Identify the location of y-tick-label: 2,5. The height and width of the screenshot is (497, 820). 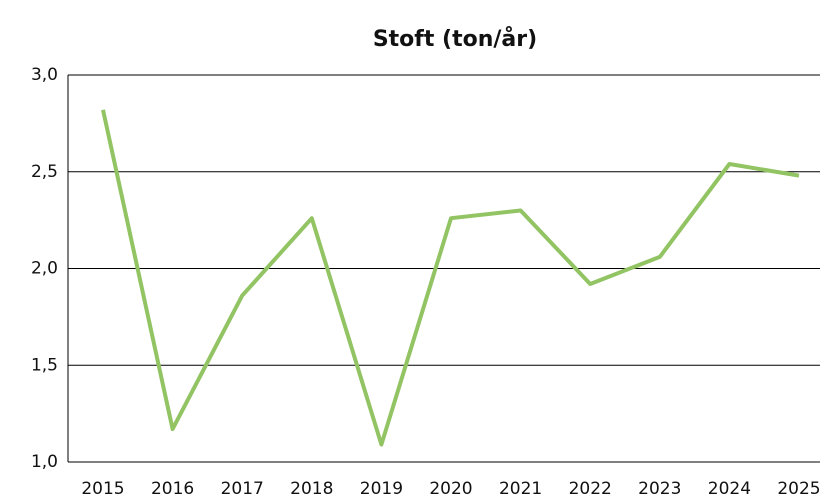
(44, 172).